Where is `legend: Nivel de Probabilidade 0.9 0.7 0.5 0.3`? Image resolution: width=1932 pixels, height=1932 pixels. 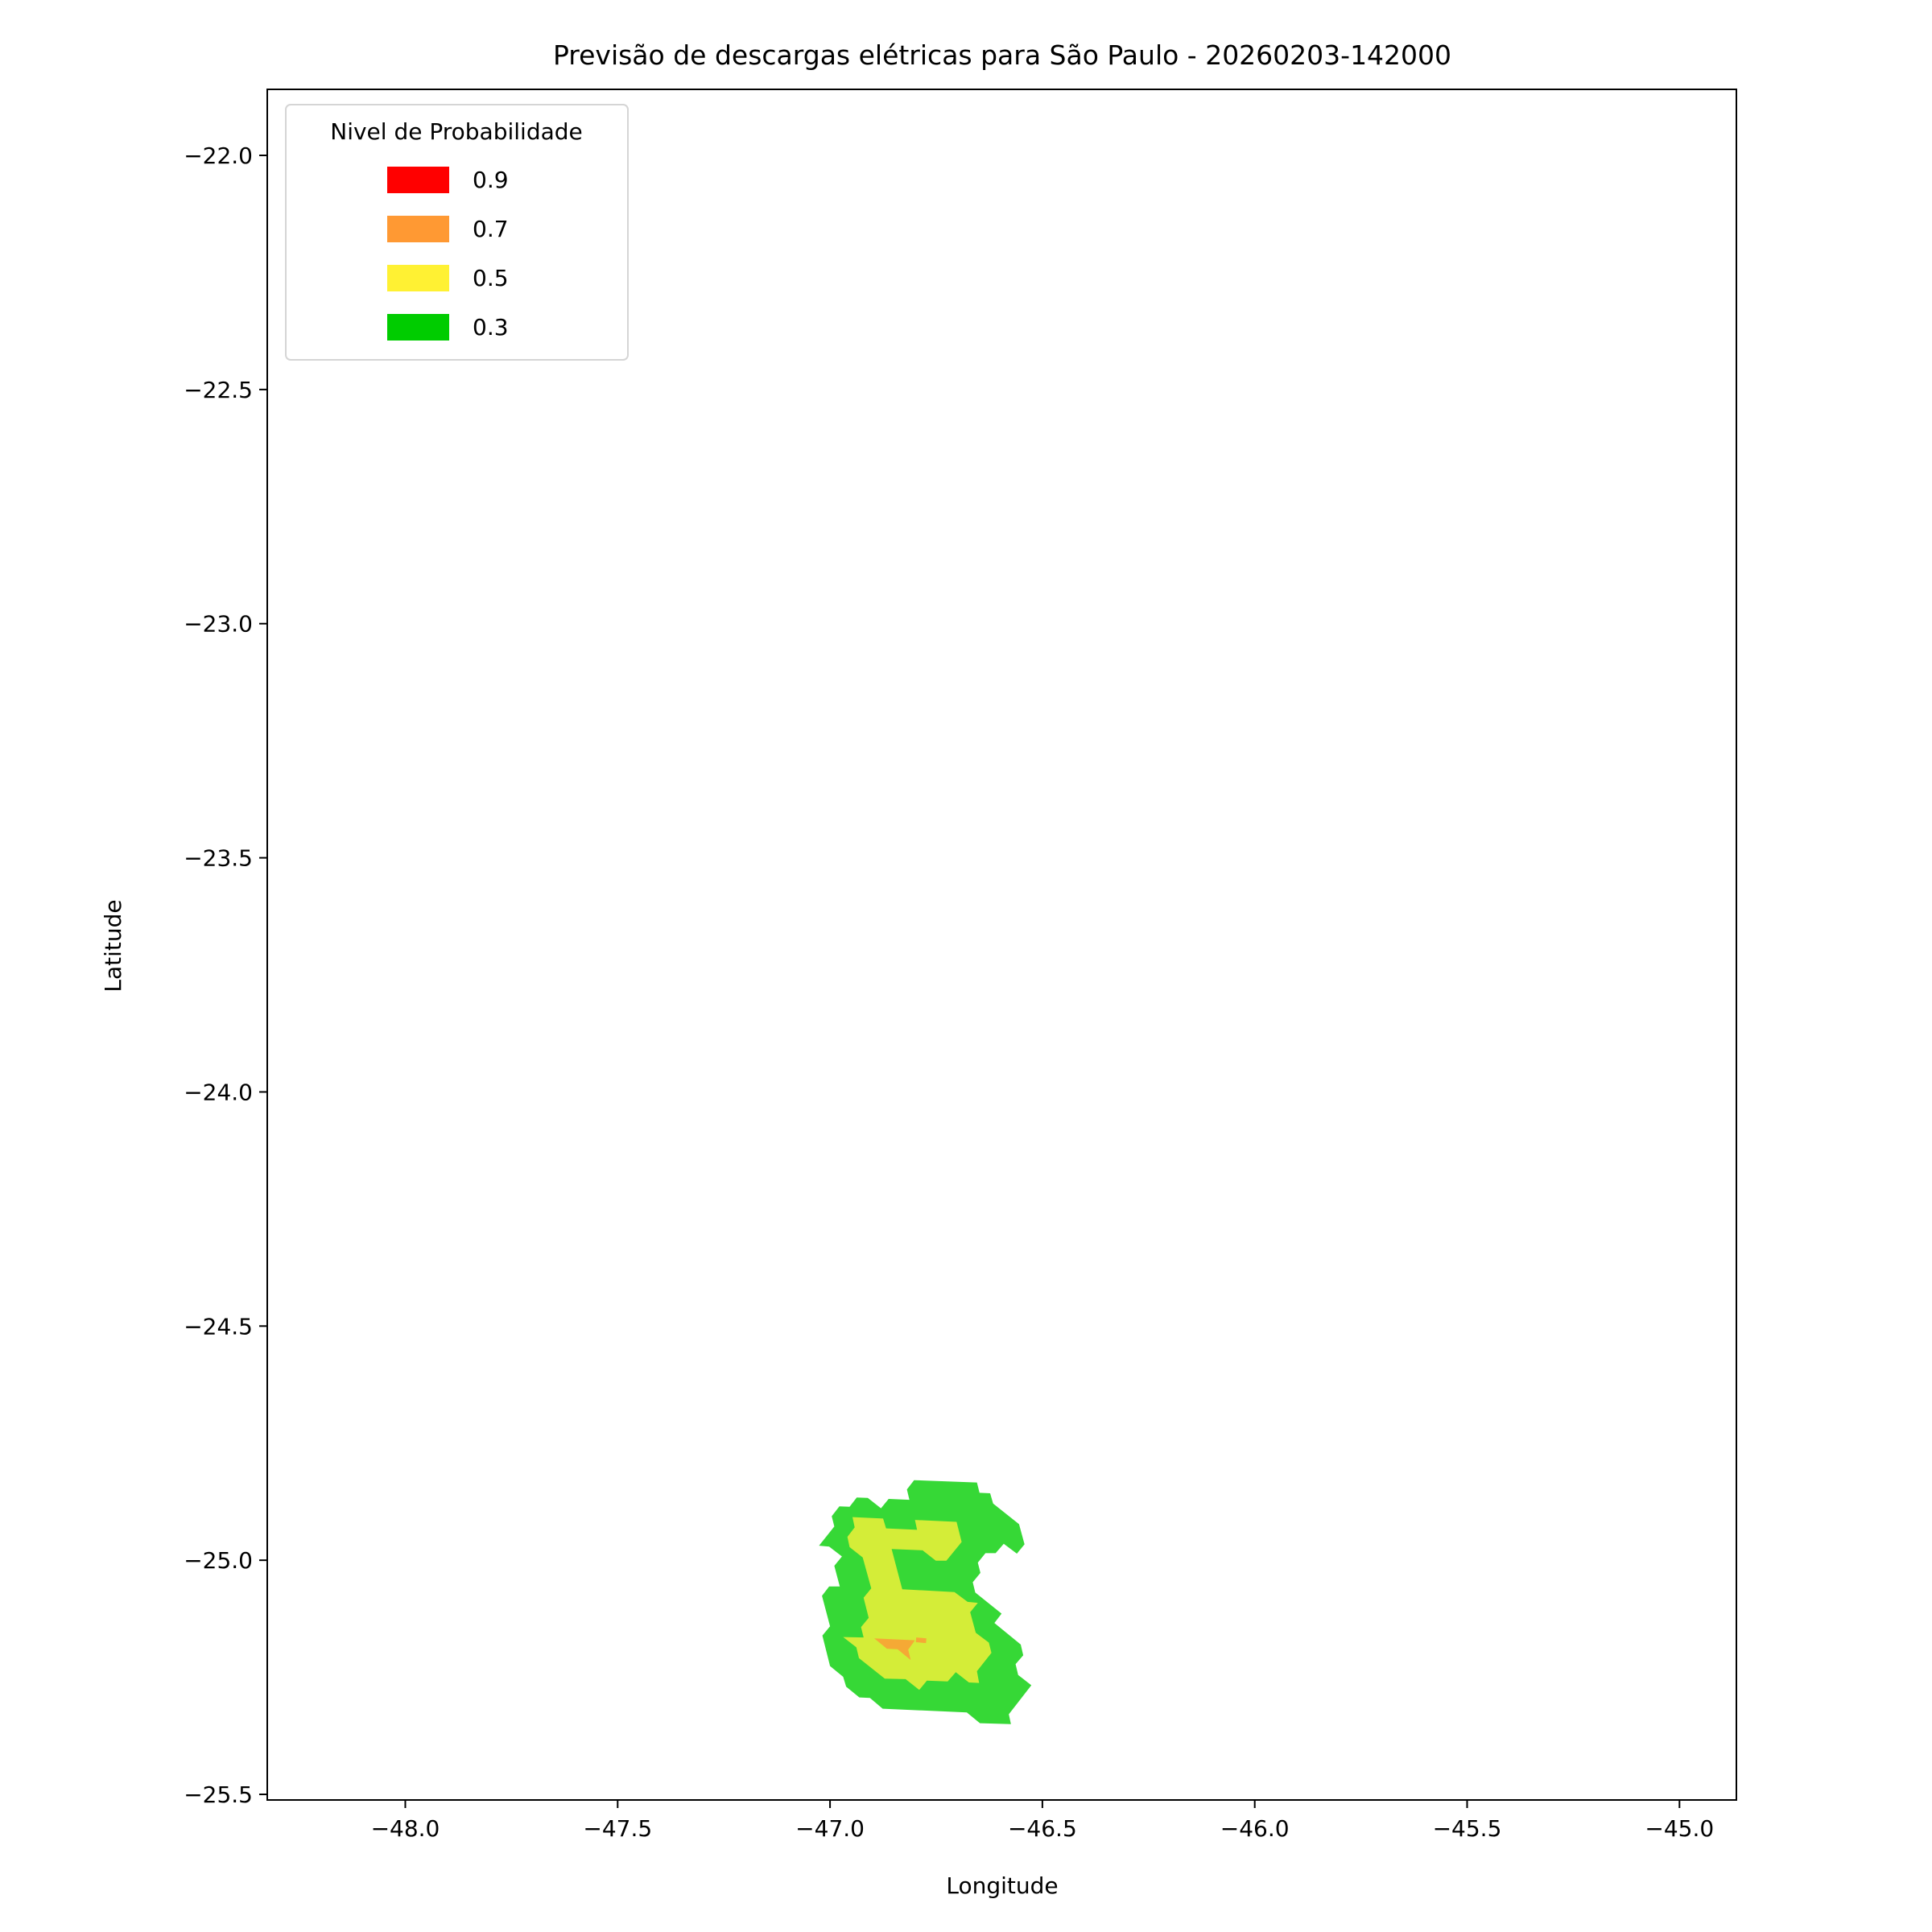 legend: Nivel de Probabilidade 0.9 0.7 0.5 0.3 is located at coordinates (457, 232).